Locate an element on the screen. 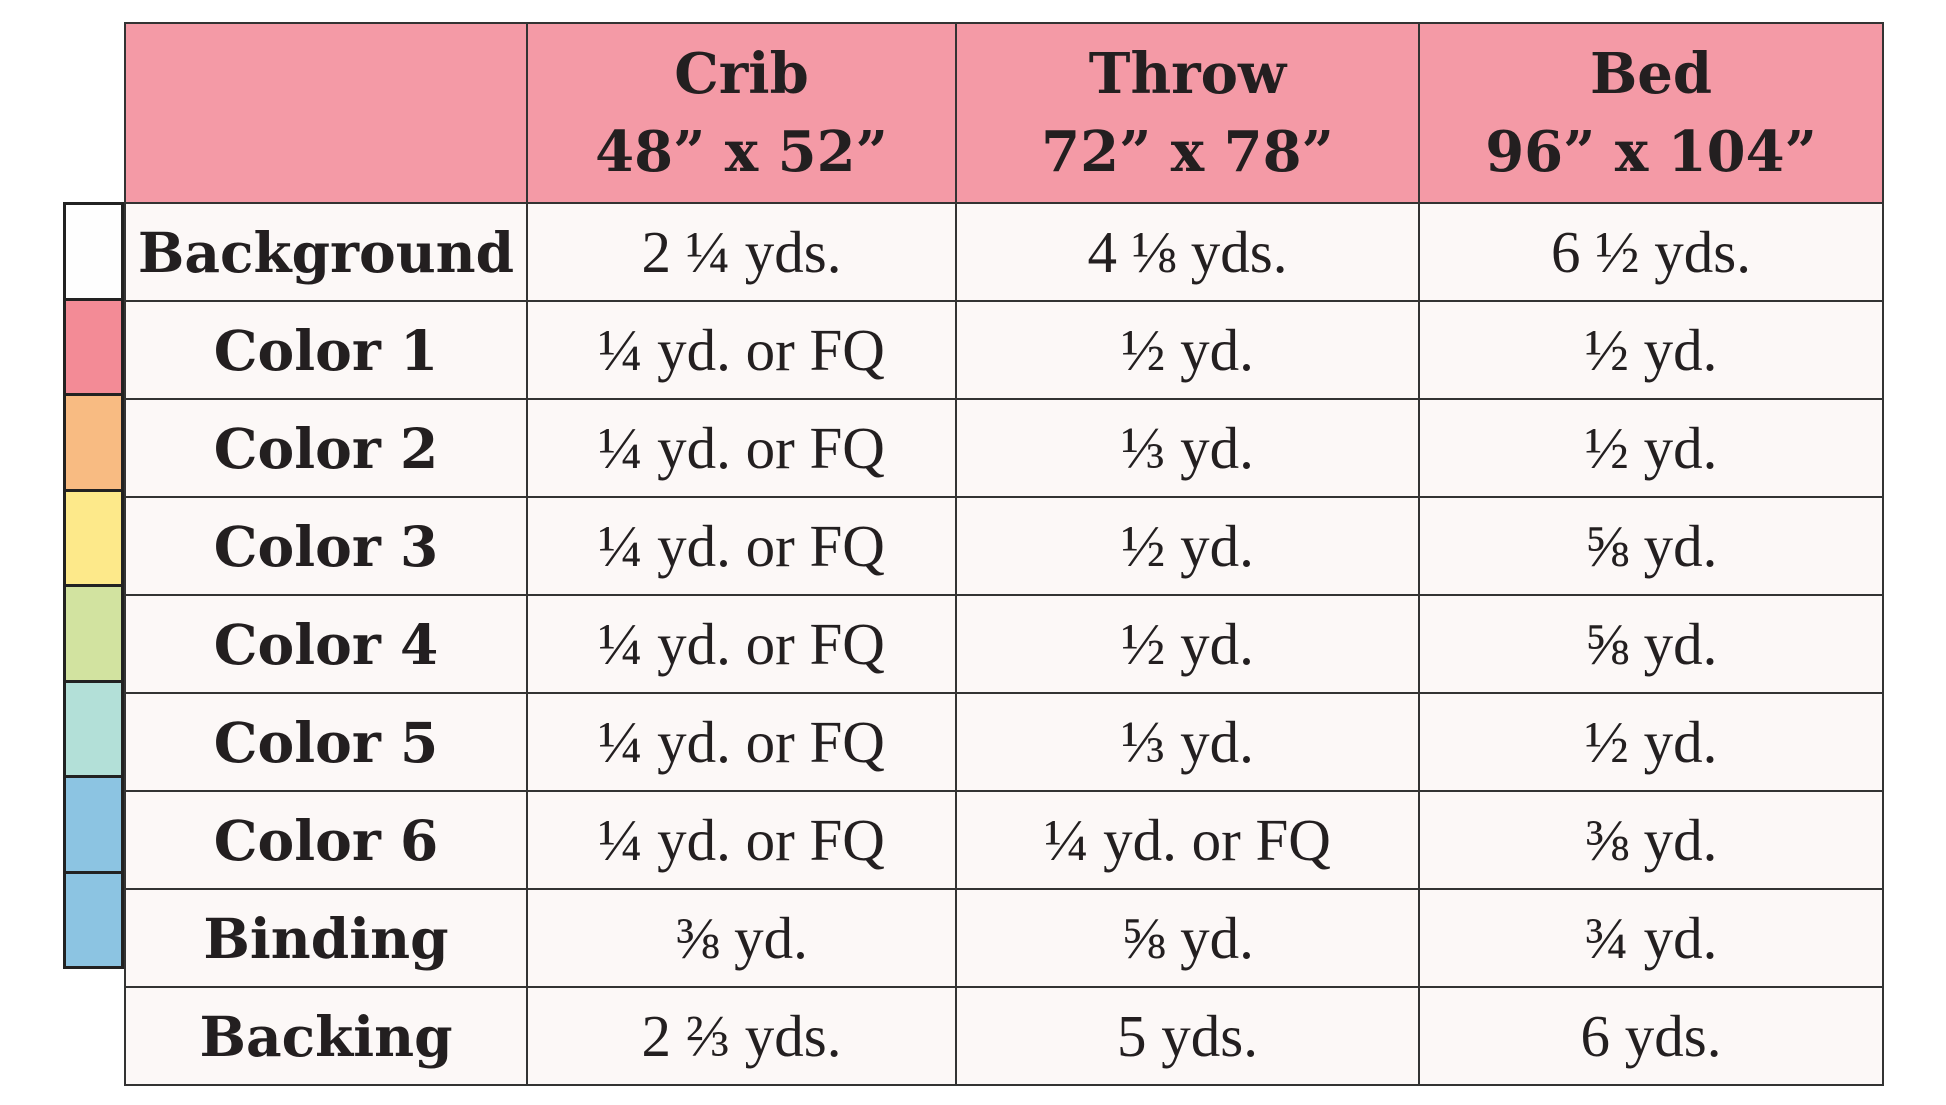  table-row-background: Background 2 ¼ yds. 4 ⅛ yds. 6 ½ yds. is located at coordinates (1004, 252).